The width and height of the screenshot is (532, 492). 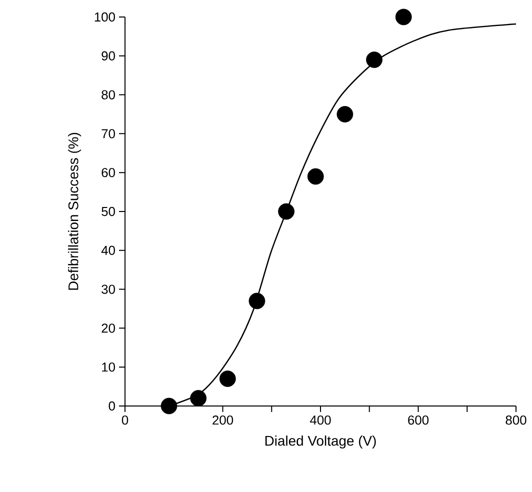 I want to click on y-tick-label: 50, so click(x=108, y=211).